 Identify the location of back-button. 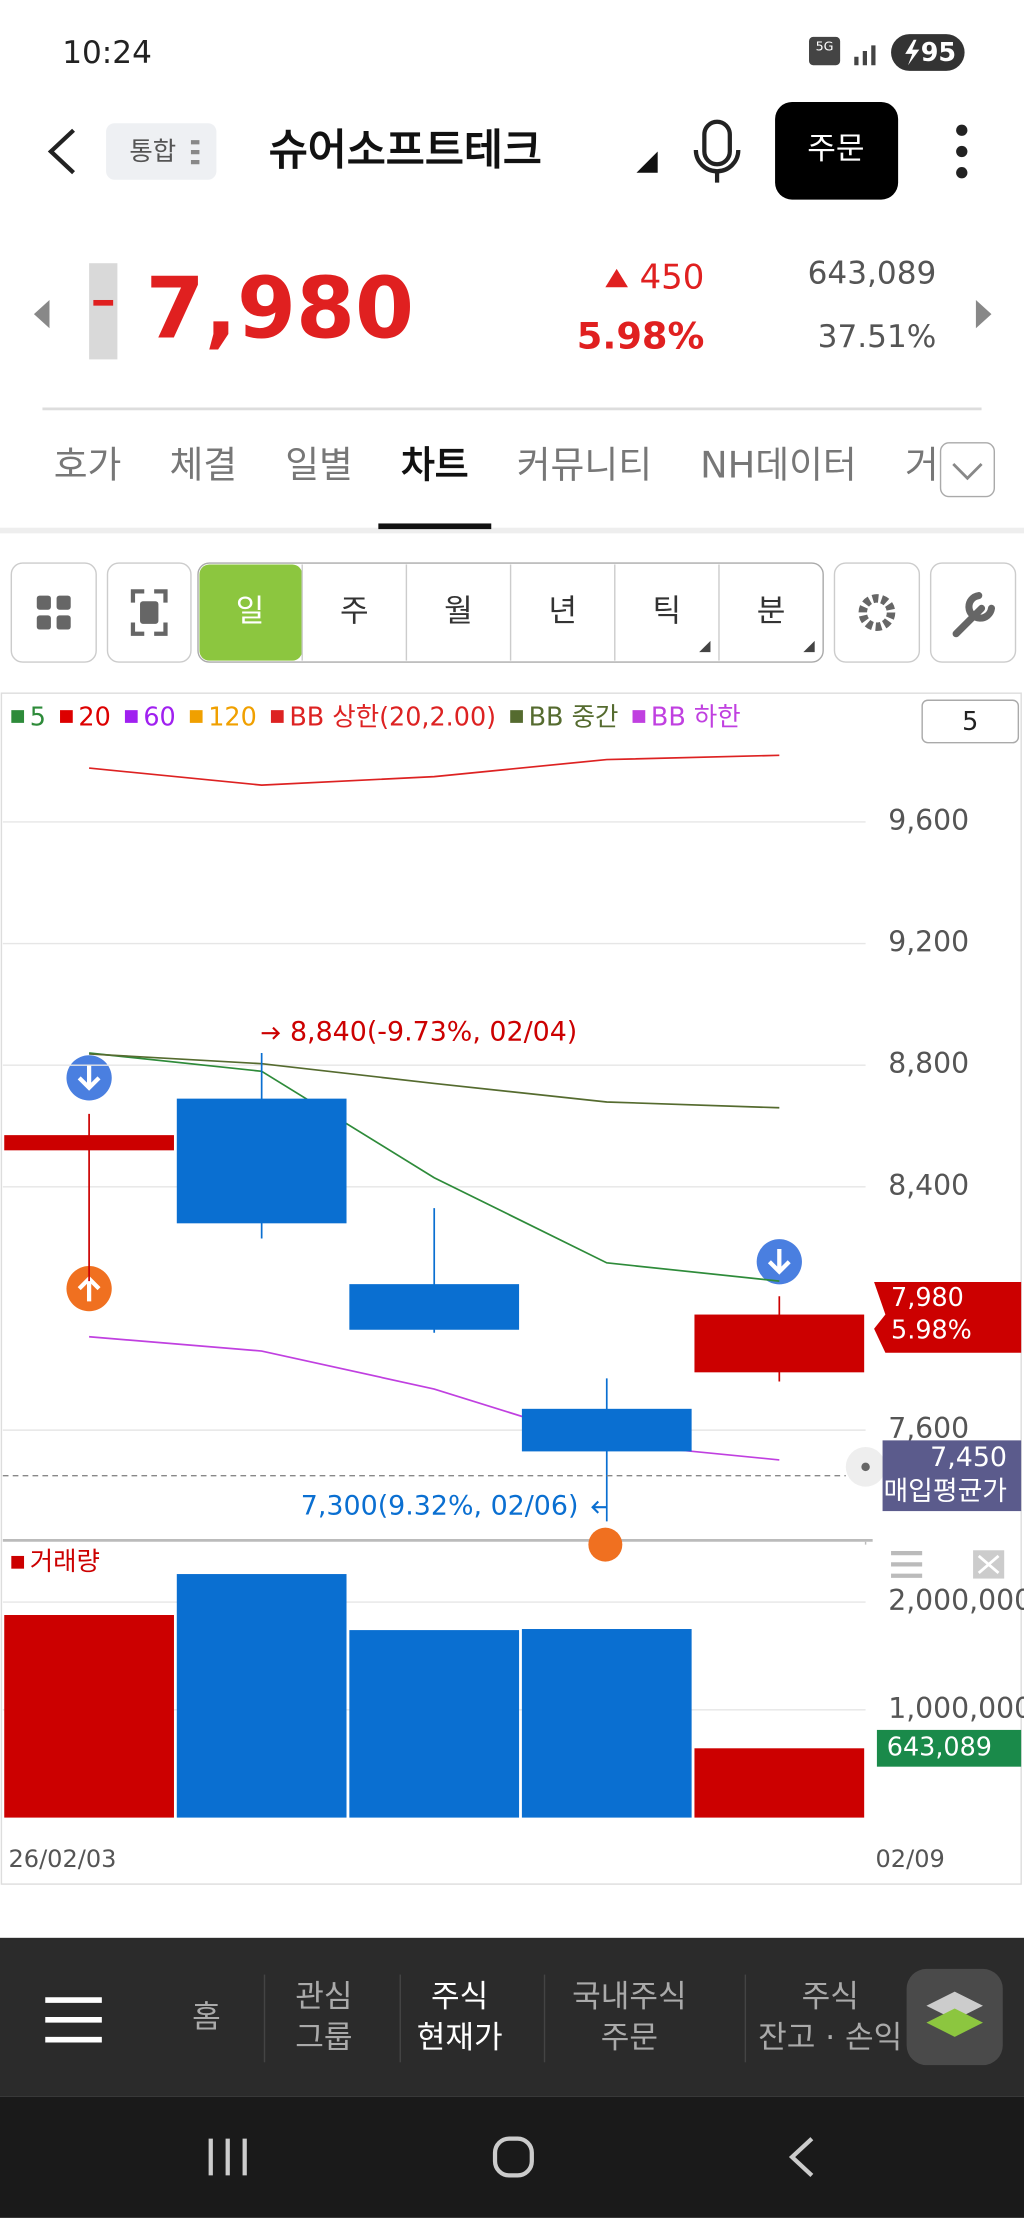
(61, 151).